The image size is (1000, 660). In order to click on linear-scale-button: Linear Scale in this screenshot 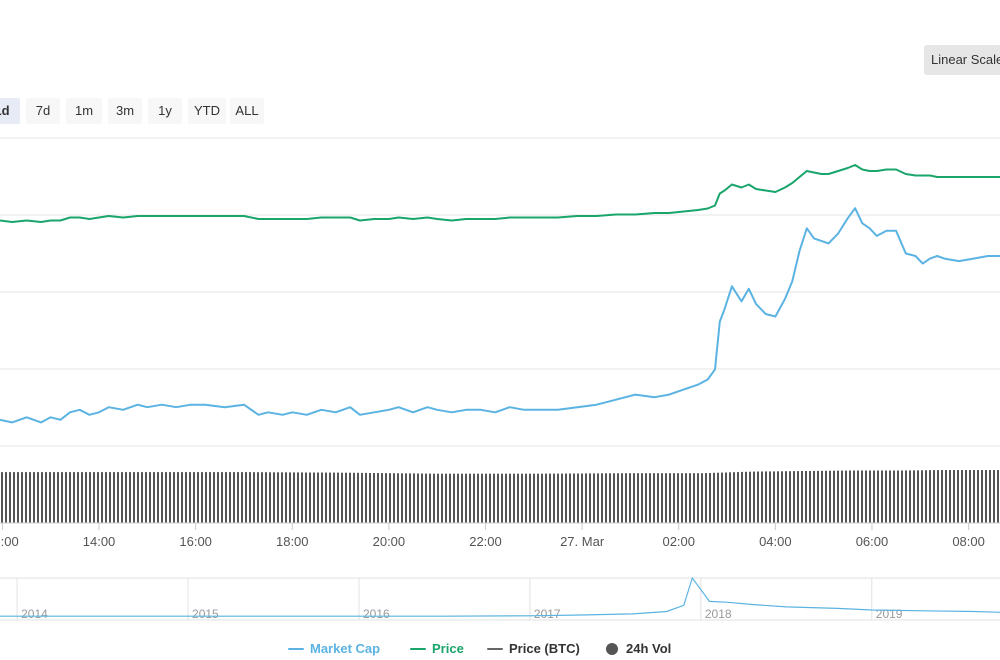, I will do `click(962, 60)`.